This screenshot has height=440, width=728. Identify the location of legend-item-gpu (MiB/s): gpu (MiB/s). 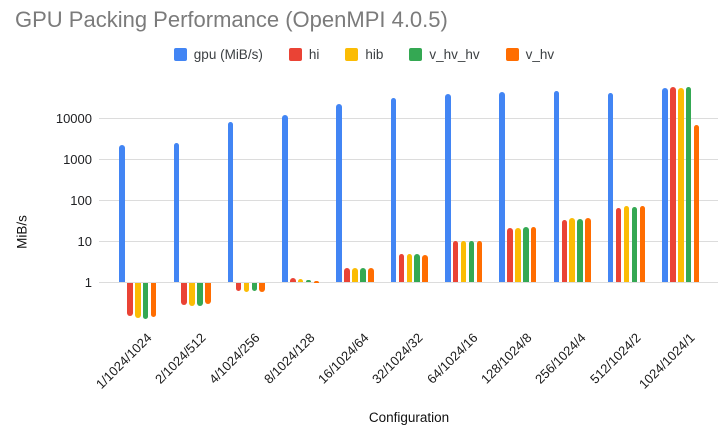
(218, 54).